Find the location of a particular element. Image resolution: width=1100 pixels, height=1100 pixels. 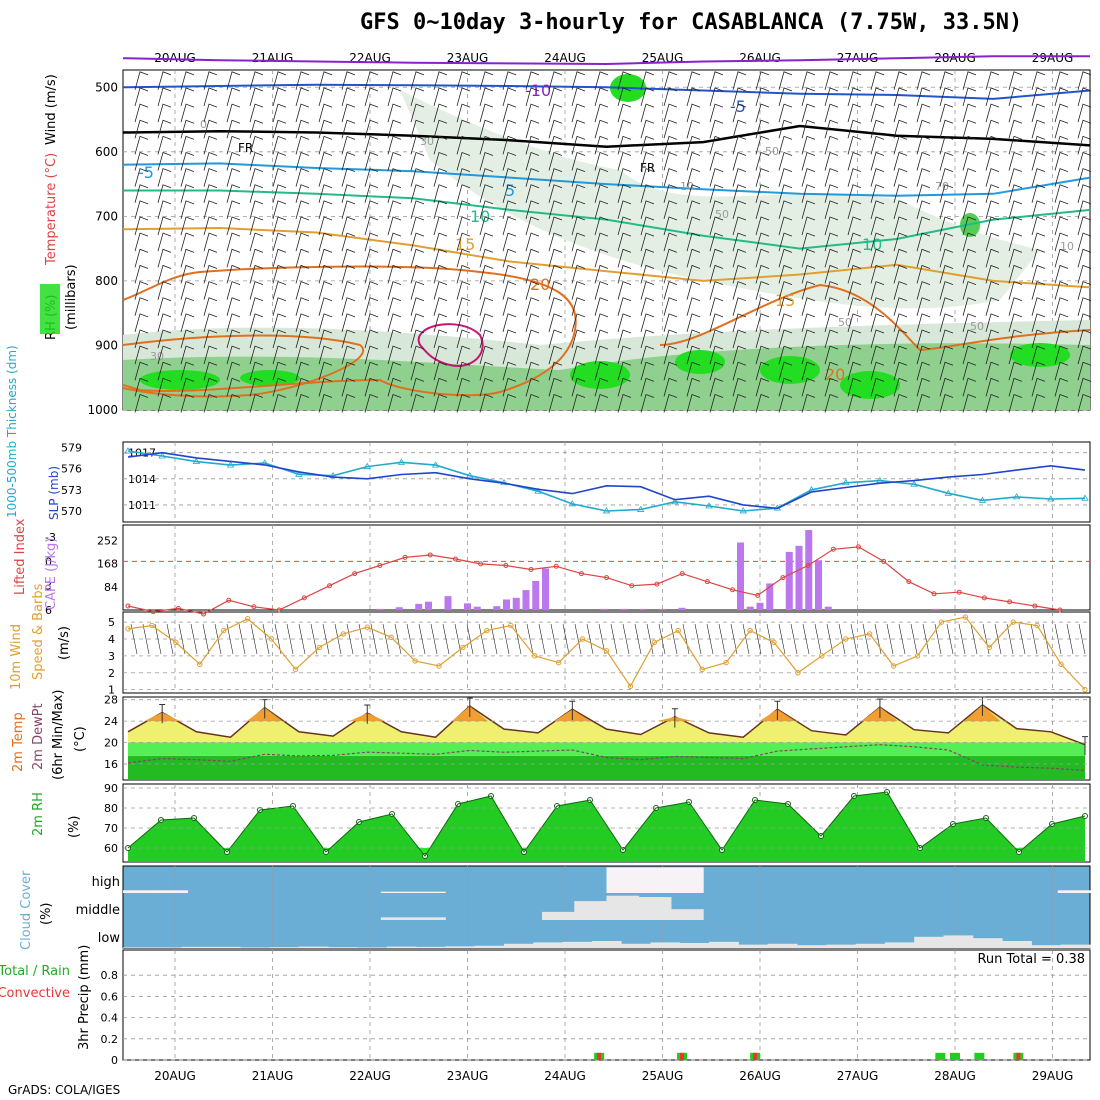

pressure-tick: 500 is located at coordinates (106, 87).